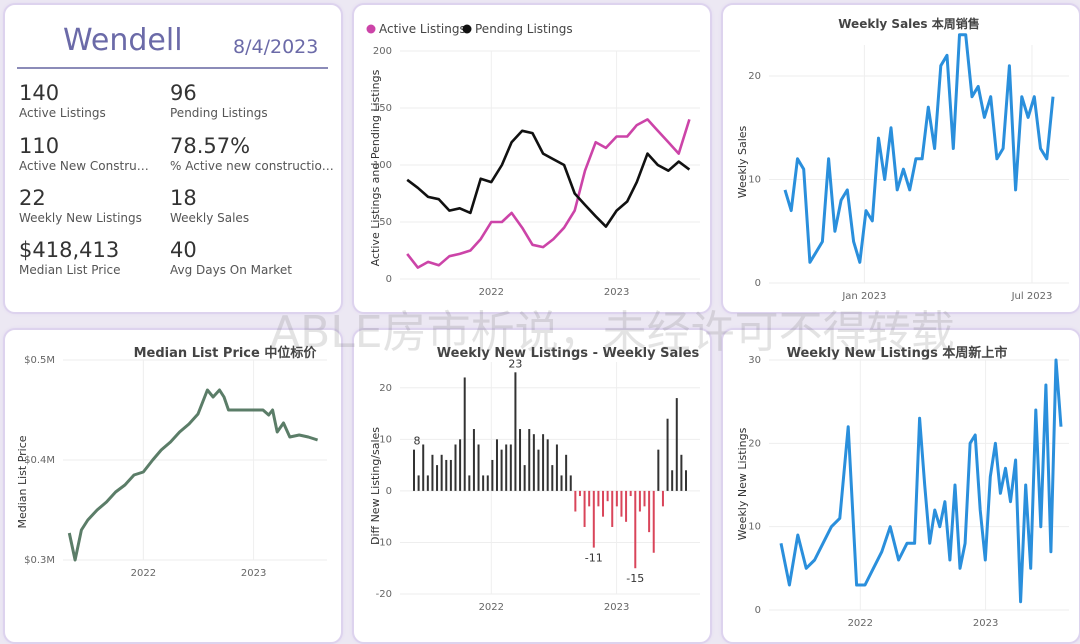 The height and width of the screenshot is (644, 1080). I want to click on x-tick-label: Jul 2023, so click(1032, 296).